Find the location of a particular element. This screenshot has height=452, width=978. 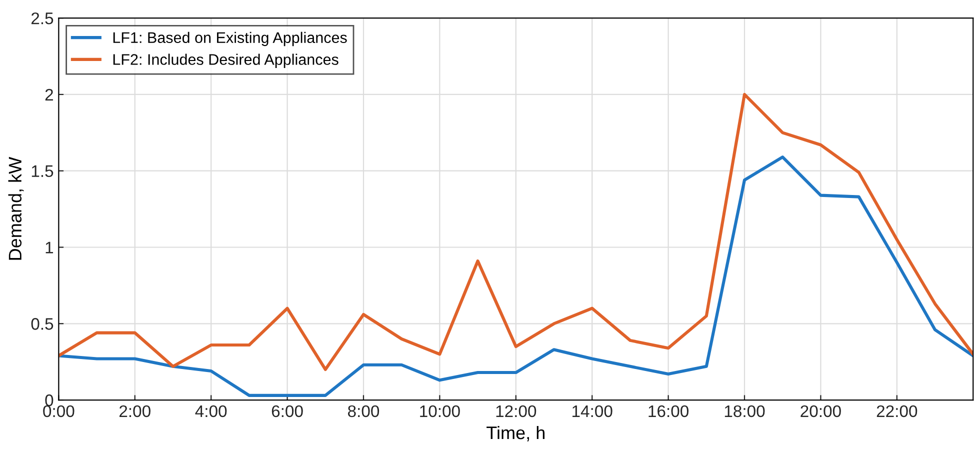

x-tick-label: 12:00 is located at coordinates (516, 411).